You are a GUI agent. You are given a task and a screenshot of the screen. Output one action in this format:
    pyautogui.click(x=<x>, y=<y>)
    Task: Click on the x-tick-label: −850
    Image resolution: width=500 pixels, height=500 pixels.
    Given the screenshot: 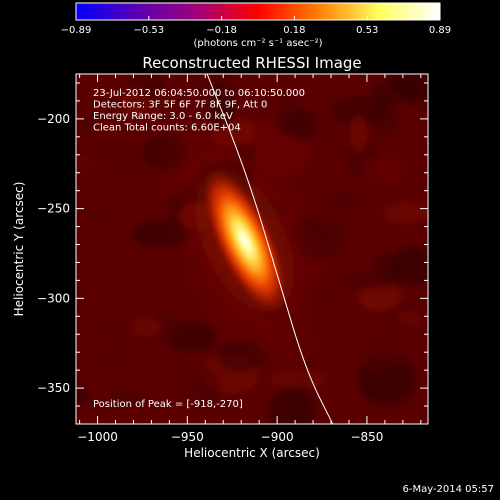 What is the action you would take?
    pyautogui.click(x=366, y=437)
    